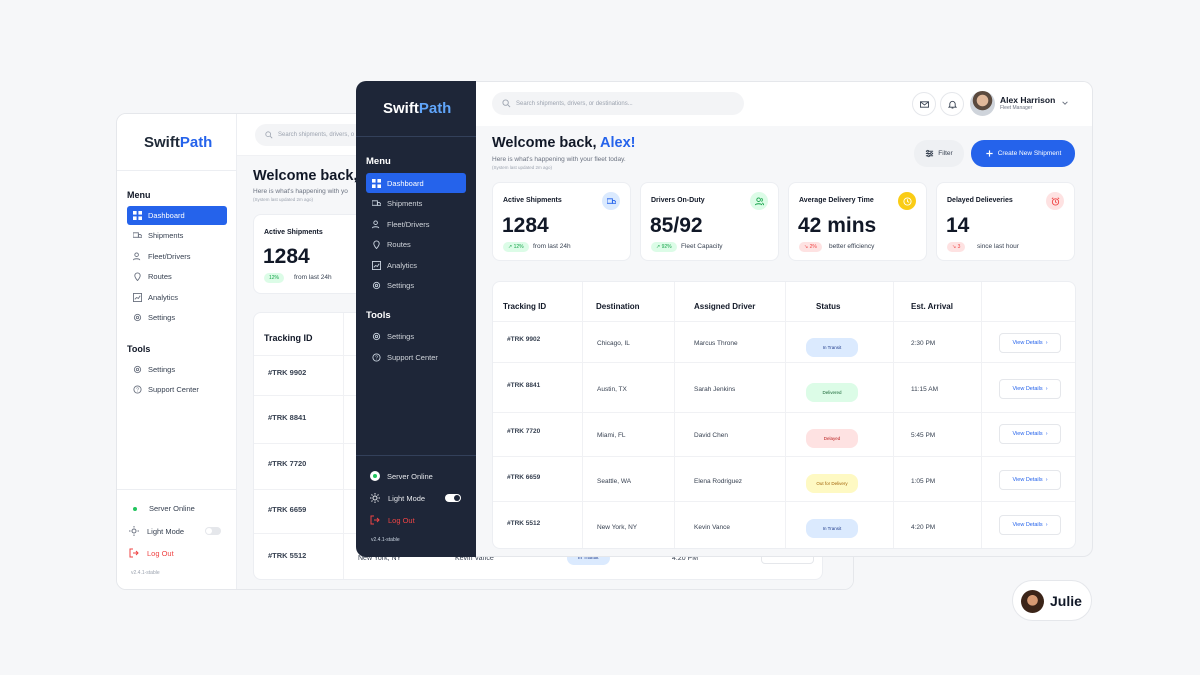 Image resolution: width=1200 pixels, height=675 pixels. What do you see at coordinates (313, 254) in the screenshot?
I see `kpi-card-active-shipments: Active Shipments 1284 12% from last 24h` at bounding box center [313, 254].